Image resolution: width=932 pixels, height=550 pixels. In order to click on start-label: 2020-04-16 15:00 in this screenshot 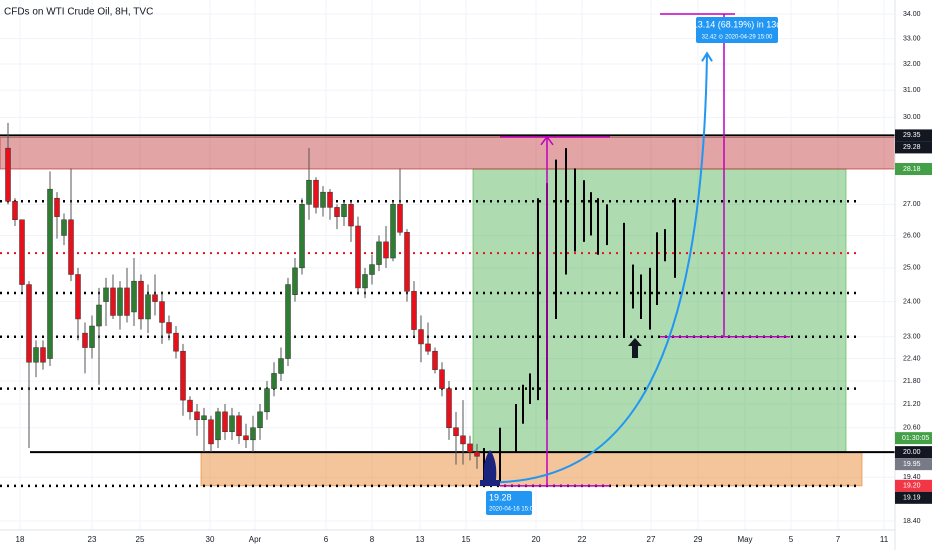, I will do `click(513, 510)`.